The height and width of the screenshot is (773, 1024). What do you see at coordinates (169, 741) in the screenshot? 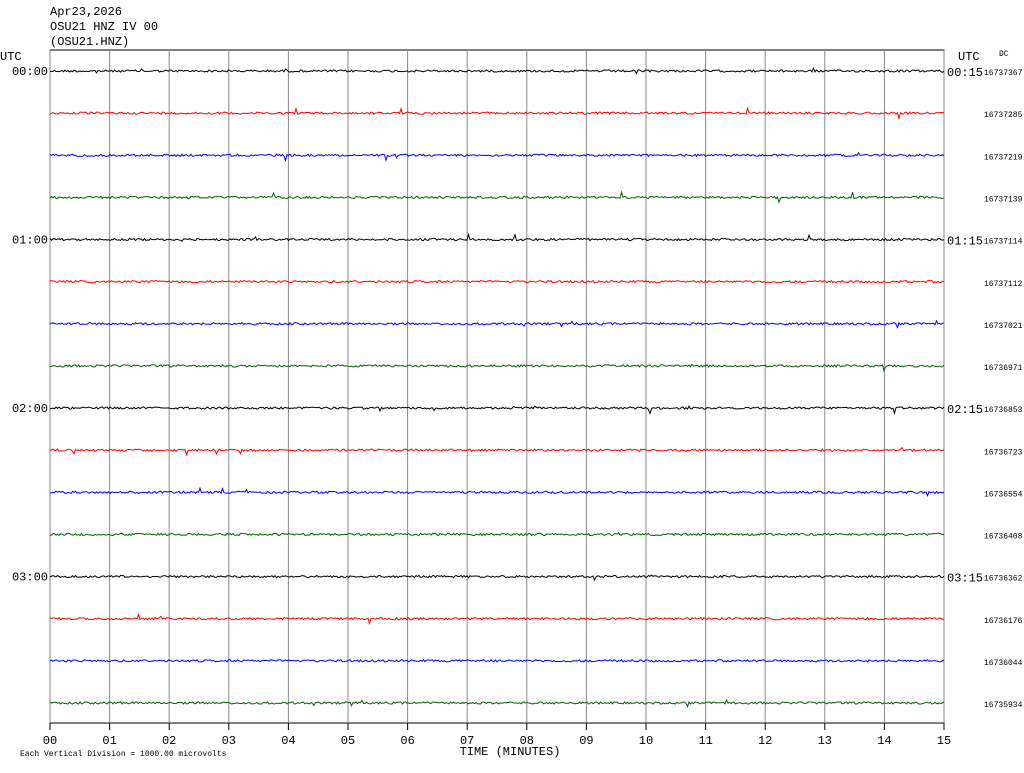
I see `x-tick-label: 02` at bounding box center [169, 741].